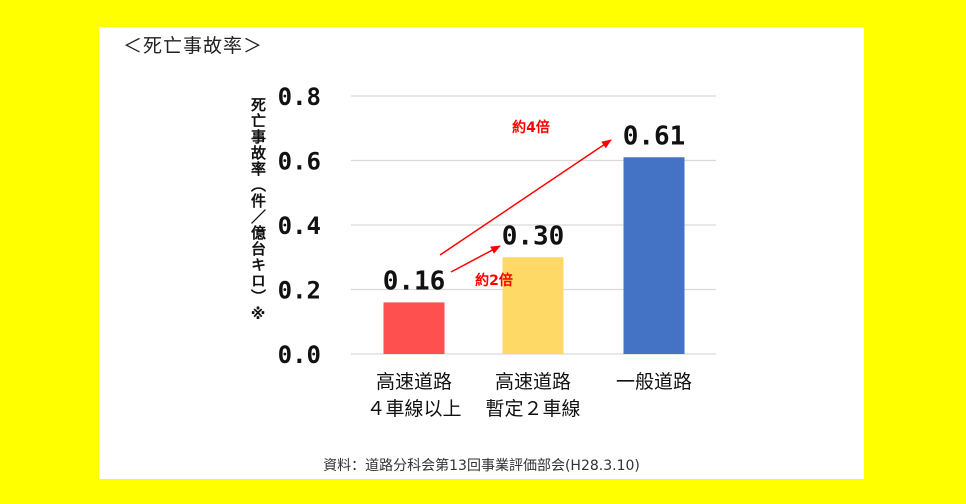 The height and width of the screenshot is (504, 966). Describe the element at coordinates (533, 236) in the screenshot. I see `value-label: 0.30` at that location.